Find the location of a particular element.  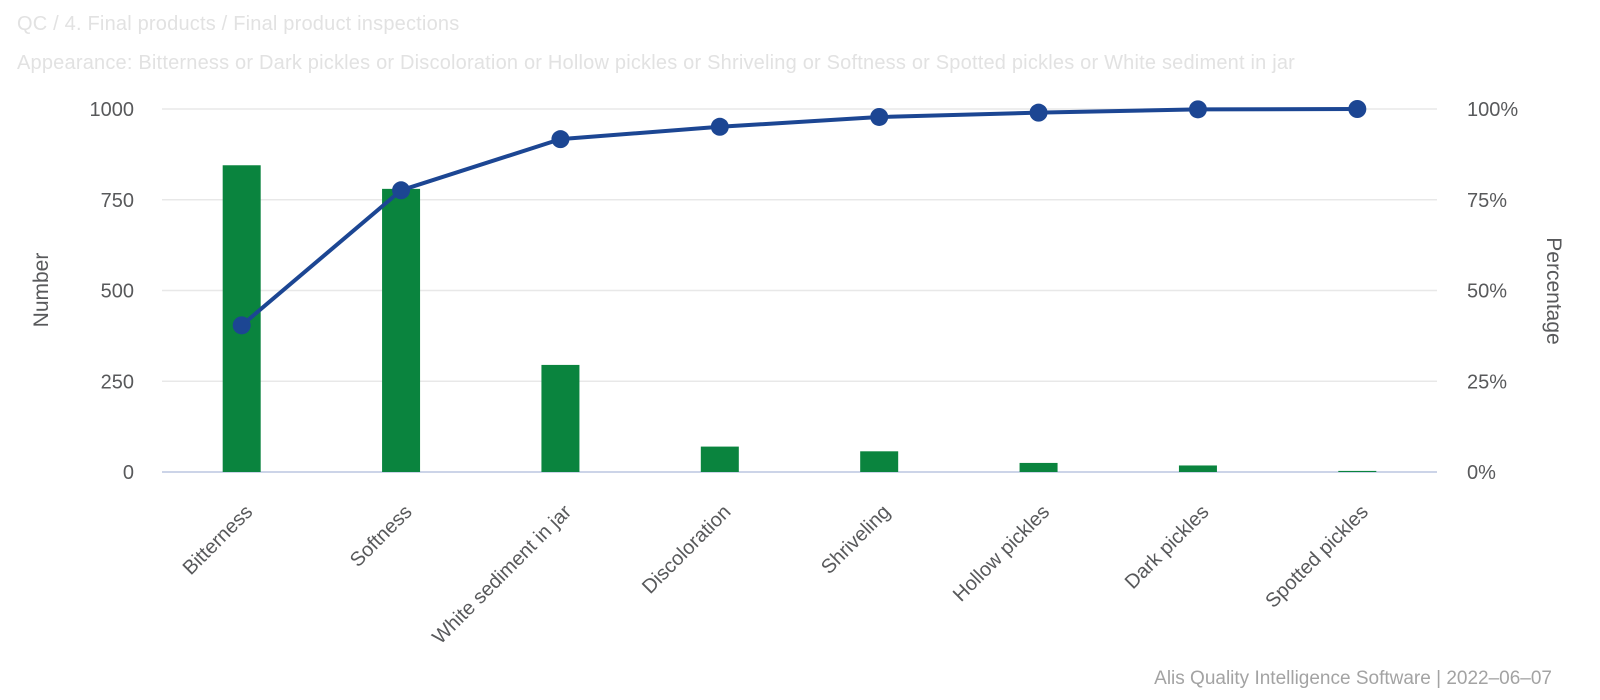

bar-shriveling is located at coordinates (879, 461).